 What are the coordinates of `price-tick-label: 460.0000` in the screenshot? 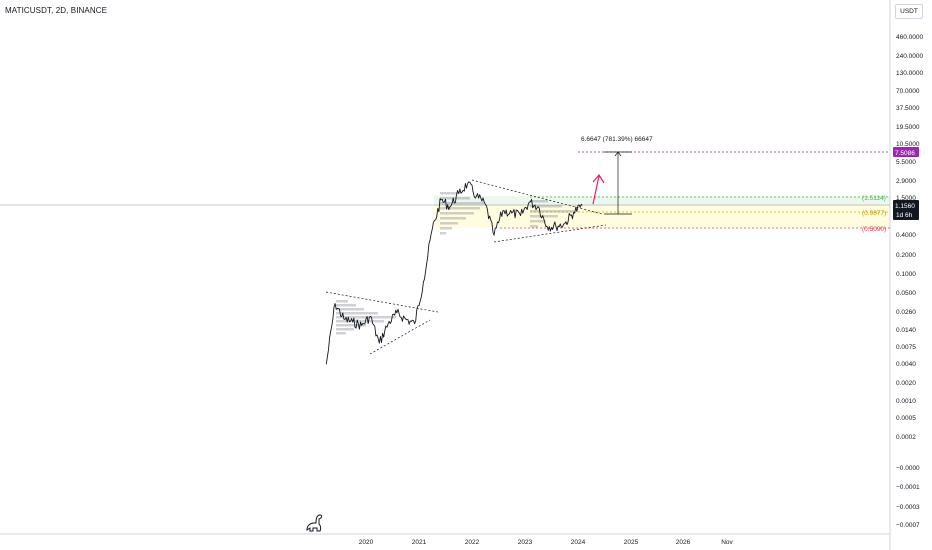 It's located at (909, 37).